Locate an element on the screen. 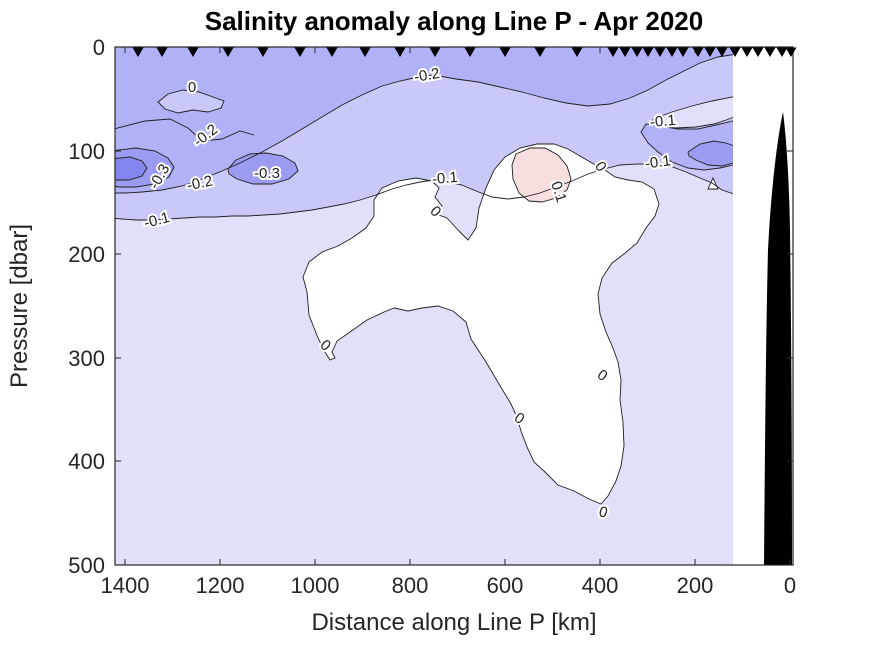  x-tick-label: 400 is located at coordinates (600, 585).